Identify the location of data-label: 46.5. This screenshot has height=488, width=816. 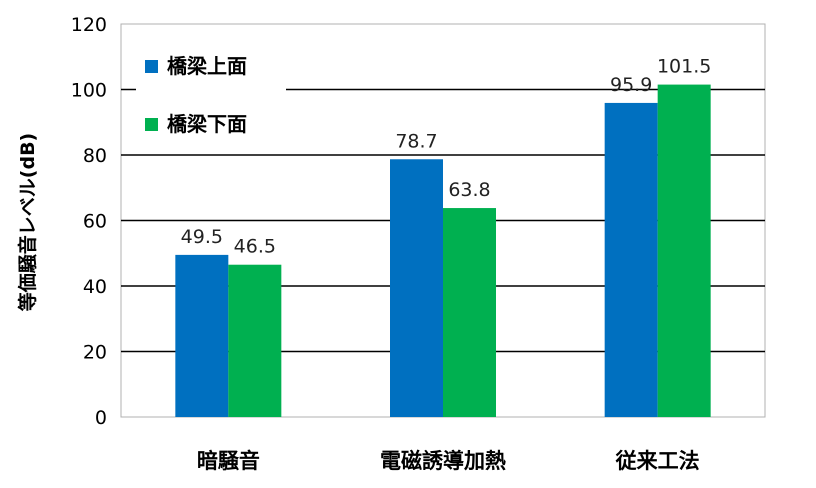
(255, 247).